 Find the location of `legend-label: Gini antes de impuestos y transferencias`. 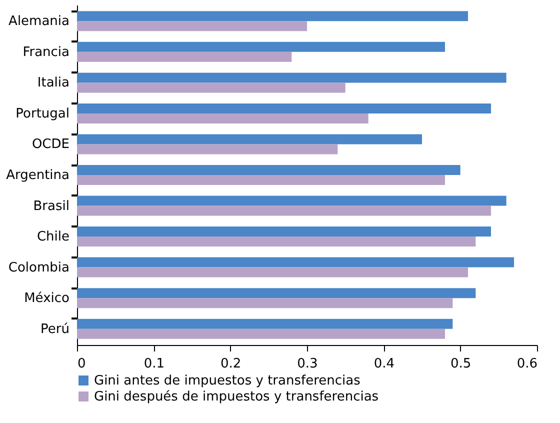

legend-label: Gini antes de impuestos y transferencias is located at coordinates (227, 381).